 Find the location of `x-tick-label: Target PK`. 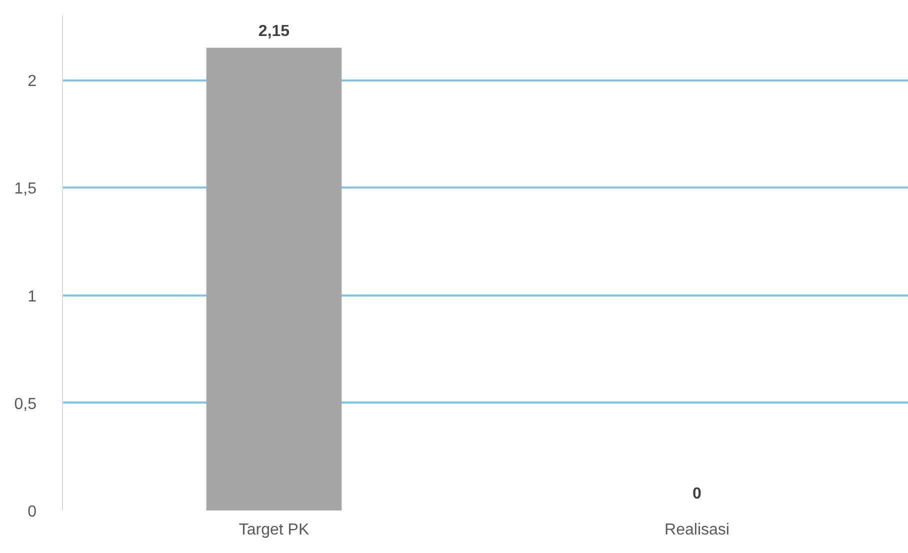

x-tick-label: Target PK is located at coordinates (274, 530).